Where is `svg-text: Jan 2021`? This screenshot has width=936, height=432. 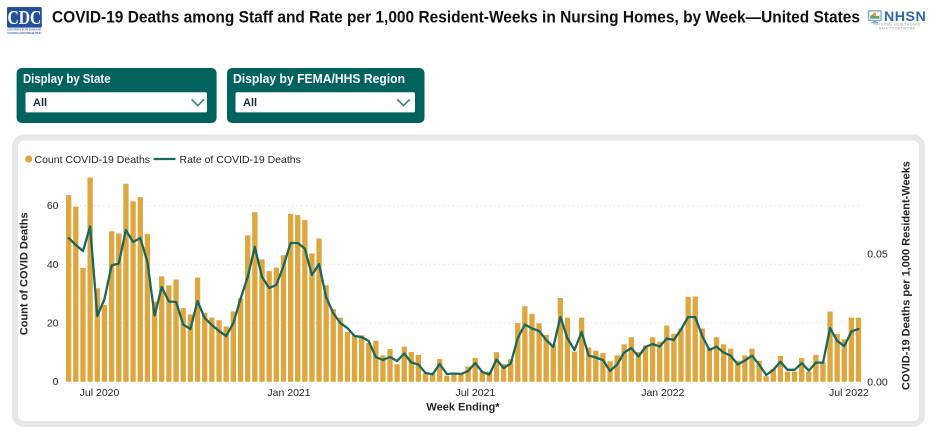
svg-text: Jan 2021 is located at coordinates (288, 393).